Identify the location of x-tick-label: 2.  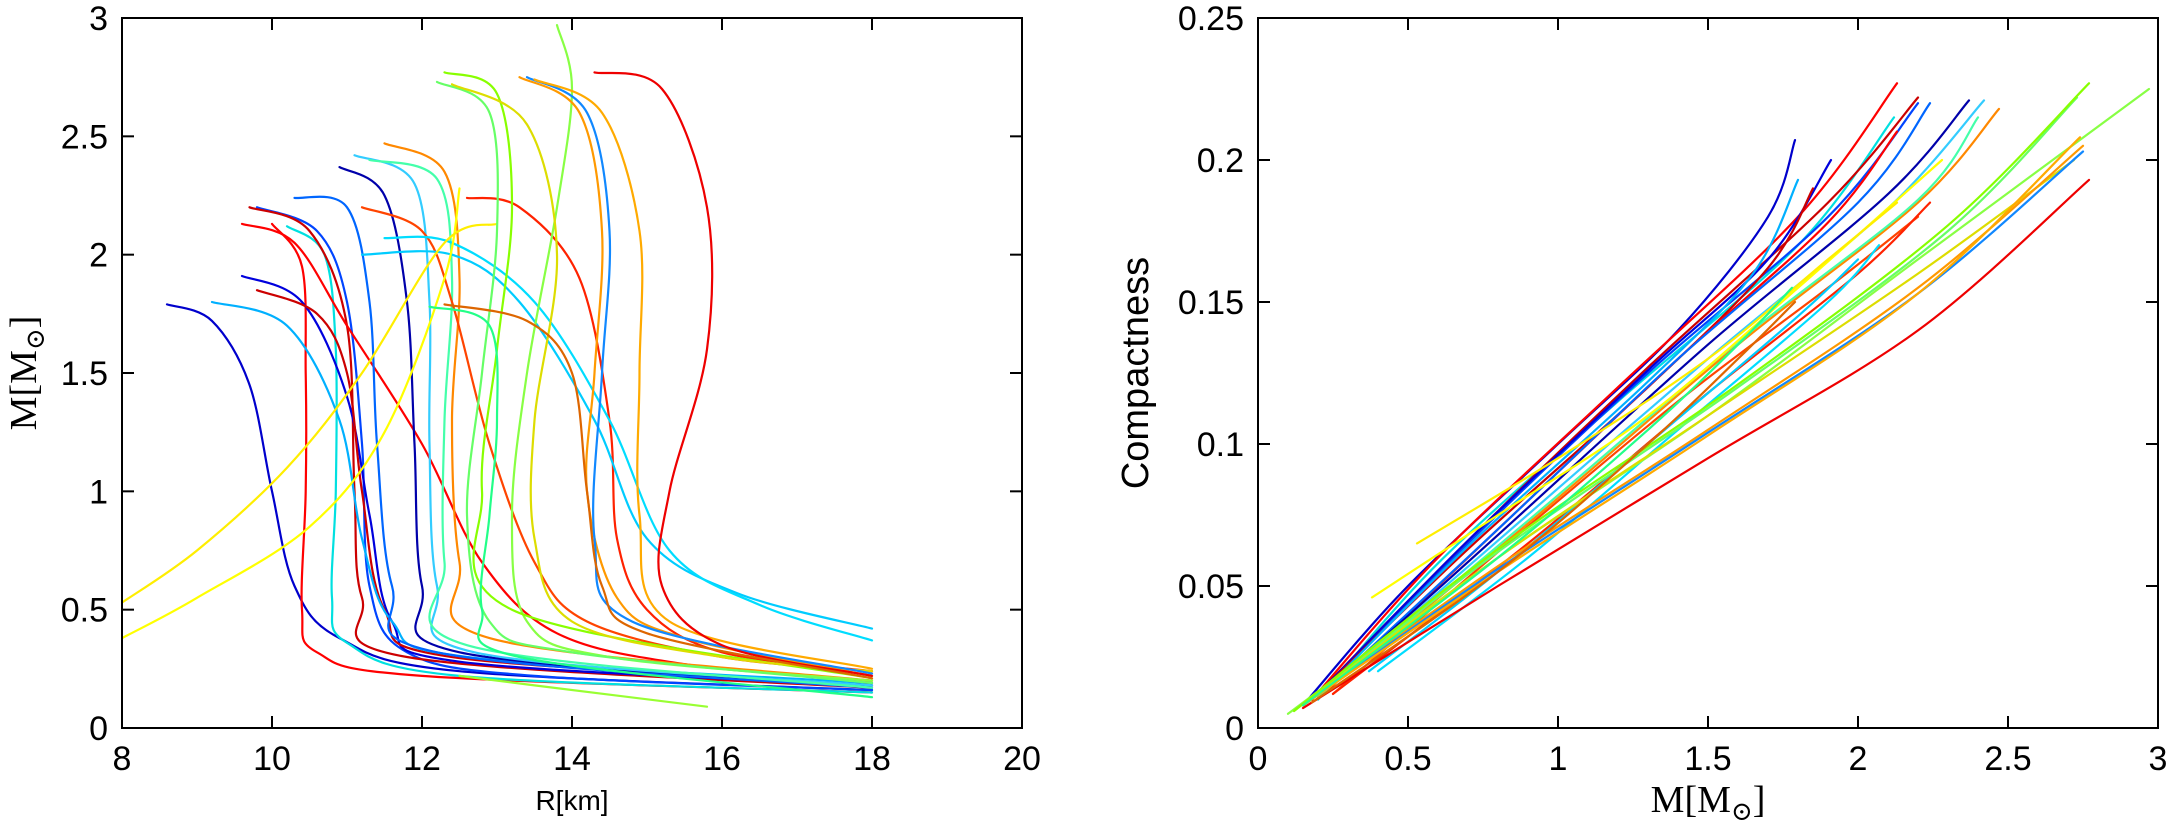
(1858, 759).